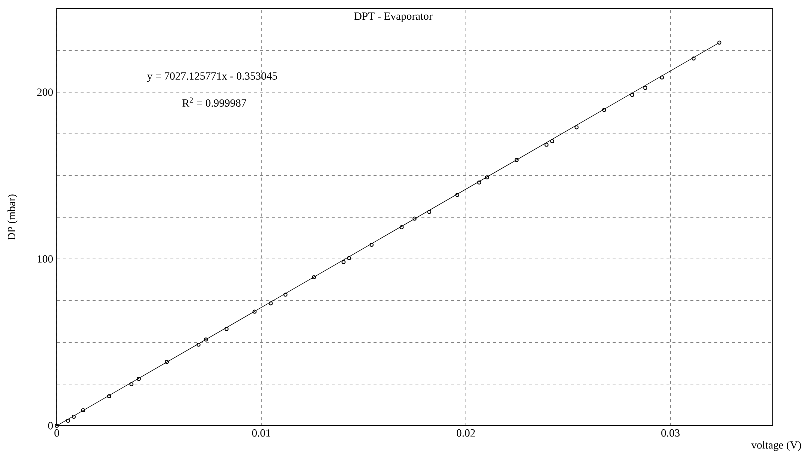  What do you see at coordinates (776, 446) in the screenshot?
I see `x-axis-title: voltage (V)` at bounding box center [776, 446].